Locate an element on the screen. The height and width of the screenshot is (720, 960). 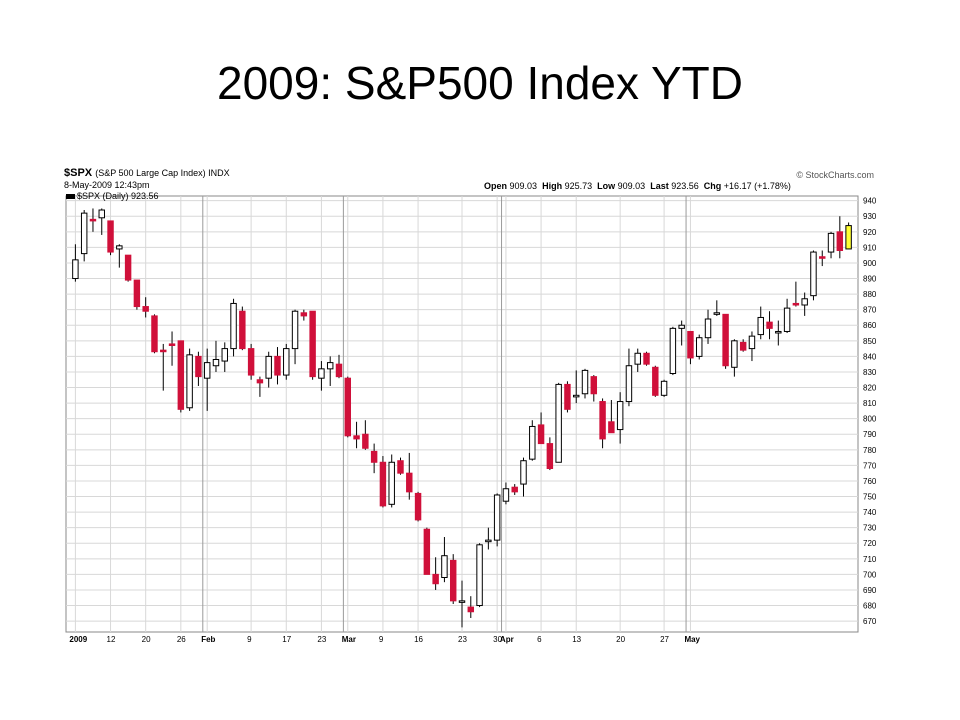
x-tick-label: Feb is located at coordinates (208, 639).